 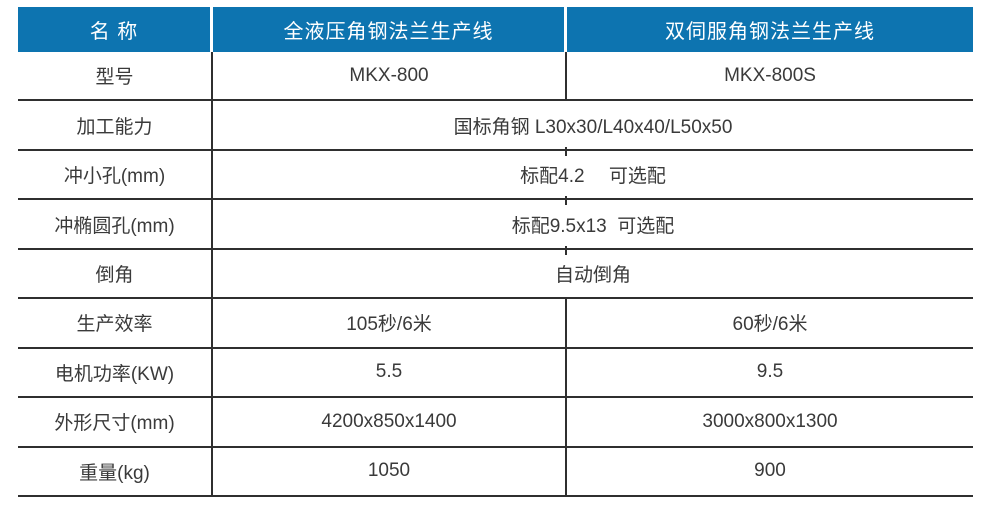 I want to click on row-value-1: 5.5, so click(x=390, y=372).